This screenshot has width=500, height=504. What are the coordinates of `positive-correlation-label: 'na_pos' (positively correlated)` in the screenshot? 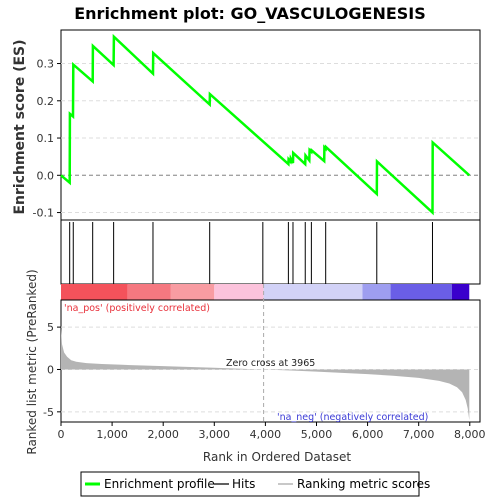 It's located at (137, 308).